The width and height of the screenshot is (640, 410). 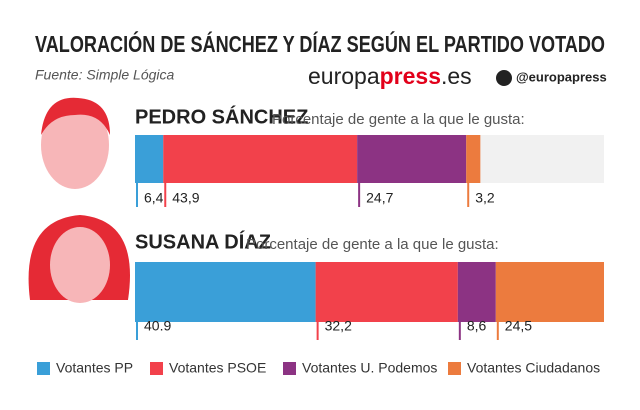 I want to click on category-name: SUSANA DÍAZ, so click(x=203, y=241).